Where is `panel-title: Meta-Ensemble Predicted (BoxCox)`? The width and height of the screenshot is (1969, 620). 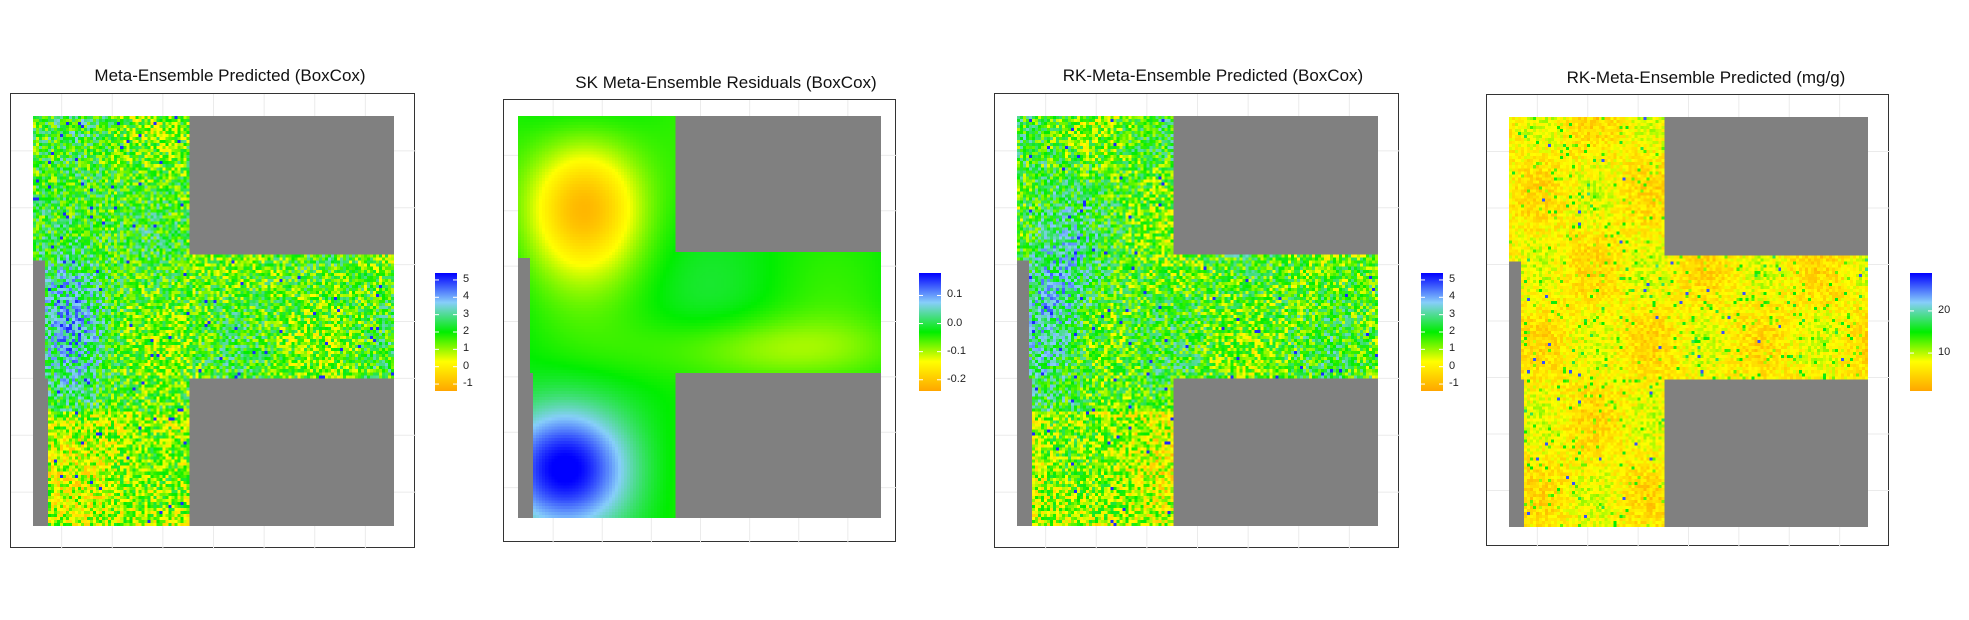 panel-title: Meta-Ensemble Predicted (BoxCox) is located at coordinates (230, 75).